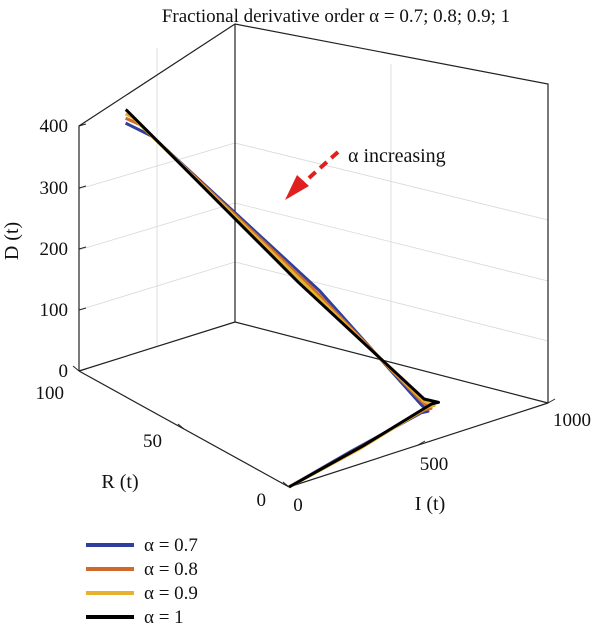  What do you see at coordinates (434, 464) in the screenshot?
I see `x-tick-label: 500` at bounding box center [434, 464].